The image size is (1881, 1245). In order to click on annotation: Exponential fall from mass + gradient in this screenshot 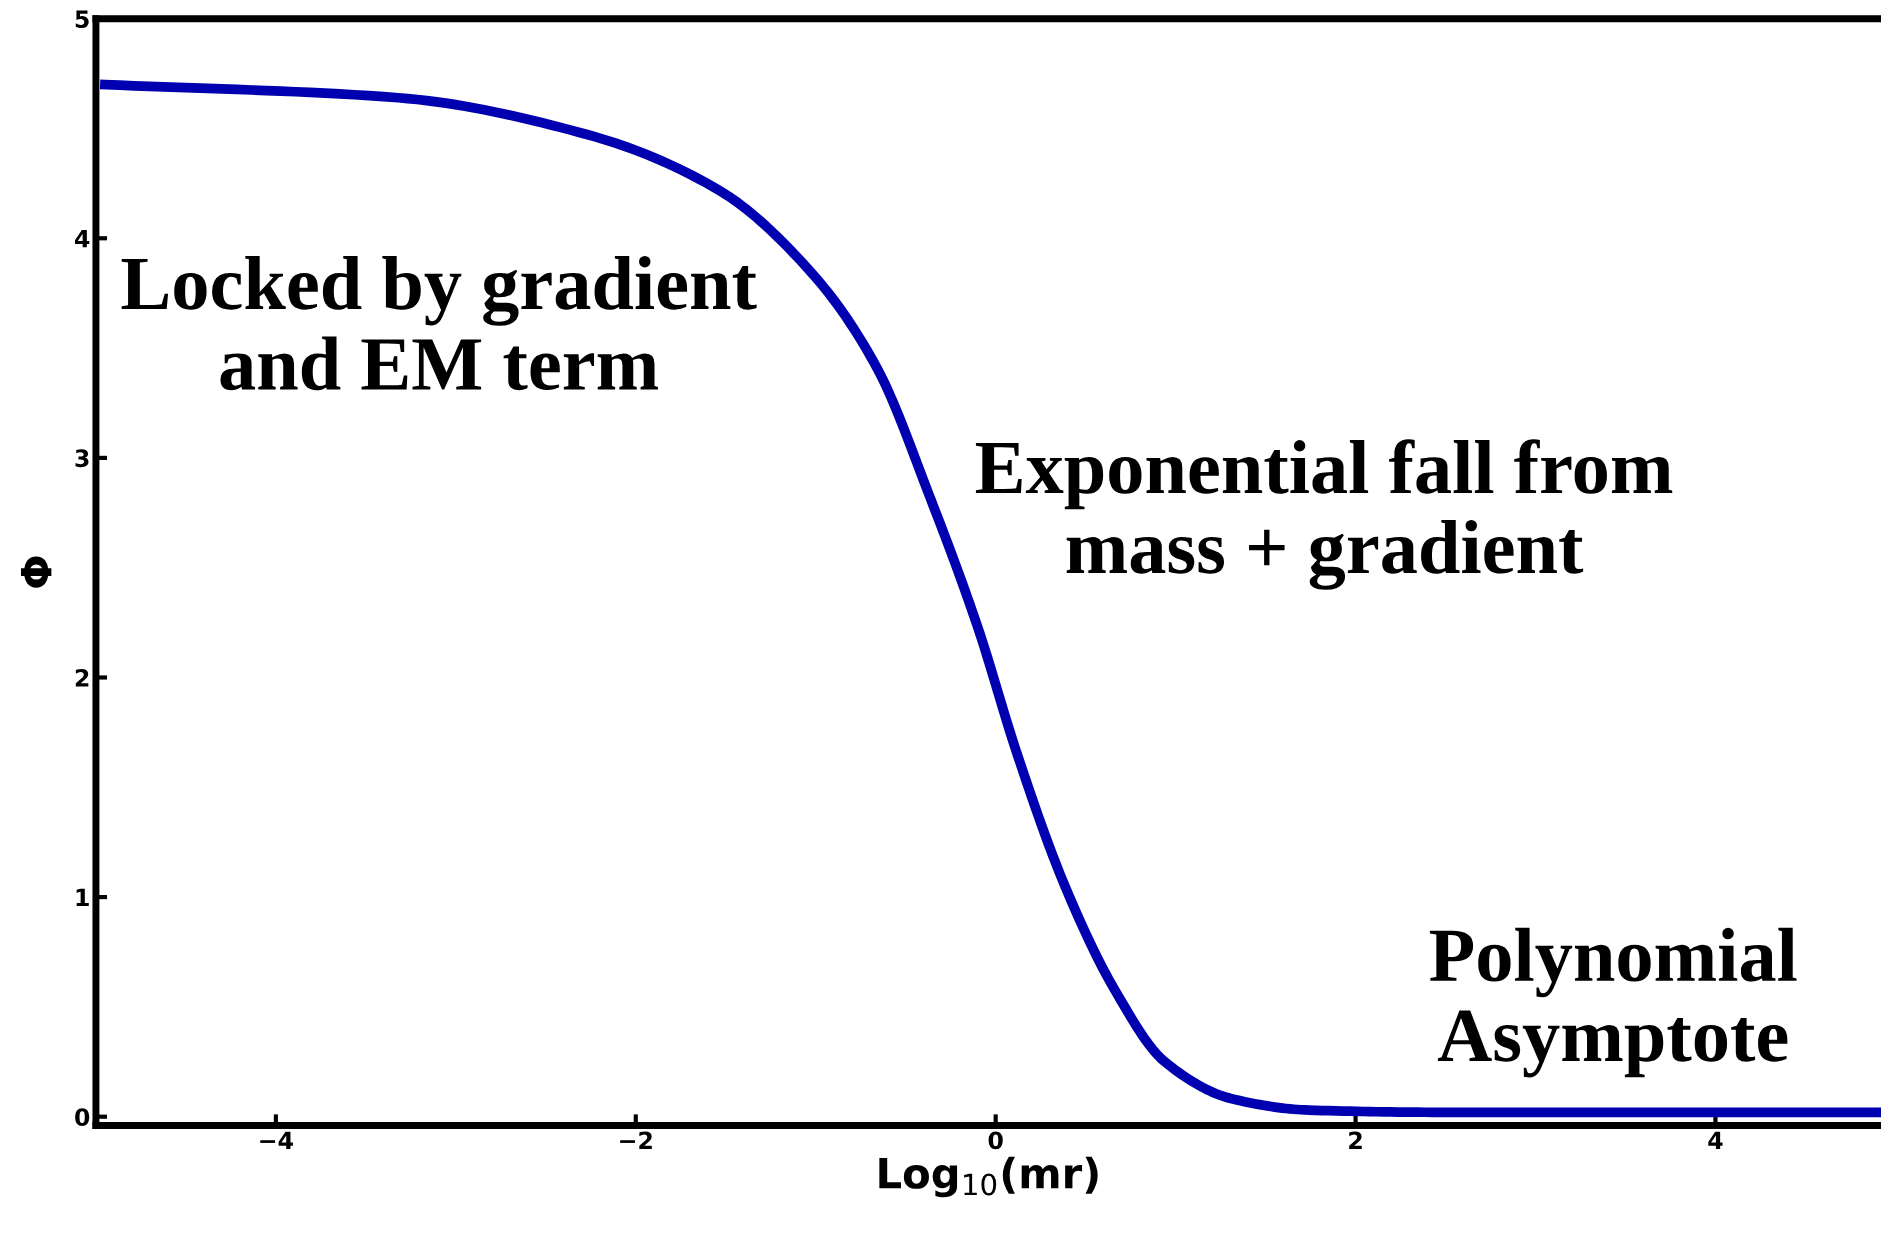, I will do `click(1324, 514)`.